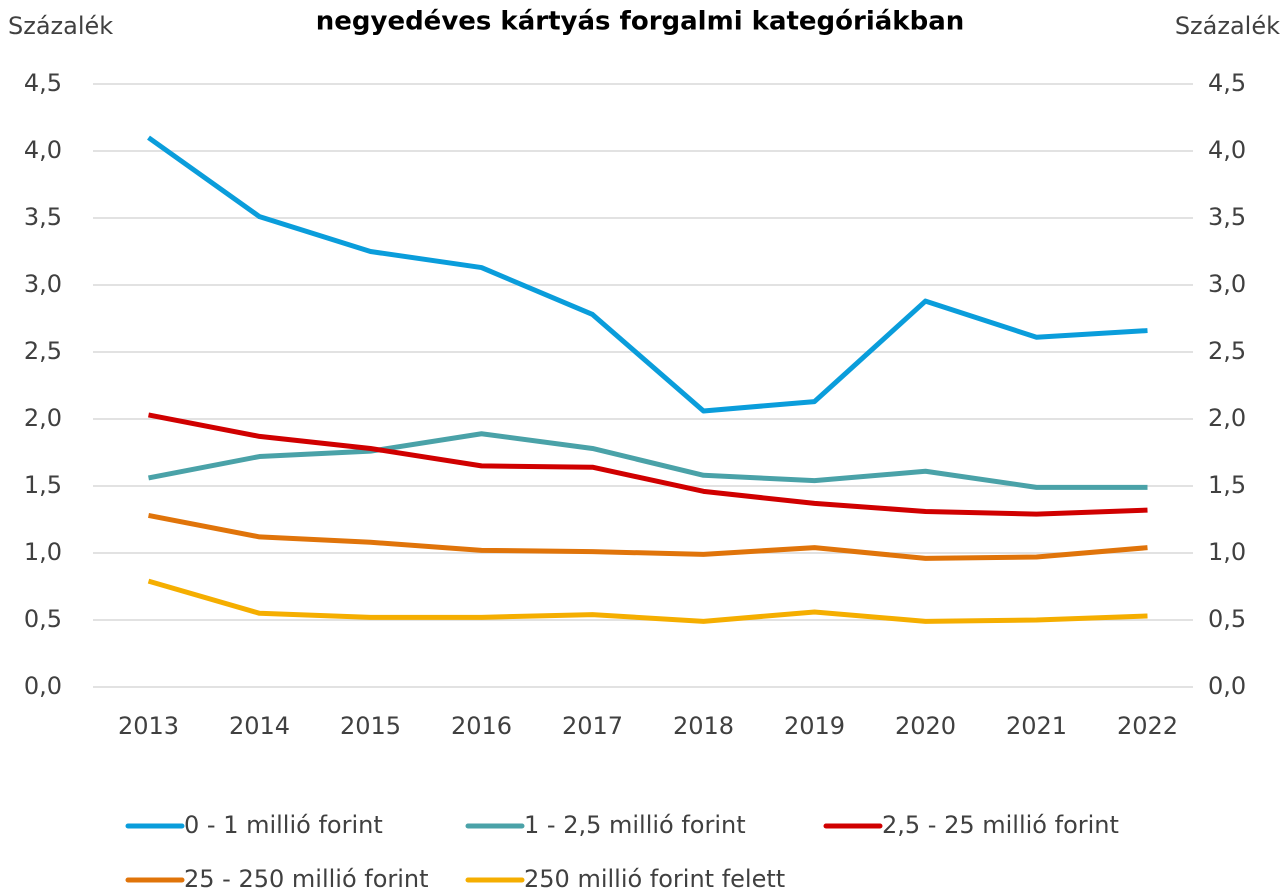  Describe the element at coordinates (43, 552) in the screenshot. I see `y-tick-label: 1,0` at that location.